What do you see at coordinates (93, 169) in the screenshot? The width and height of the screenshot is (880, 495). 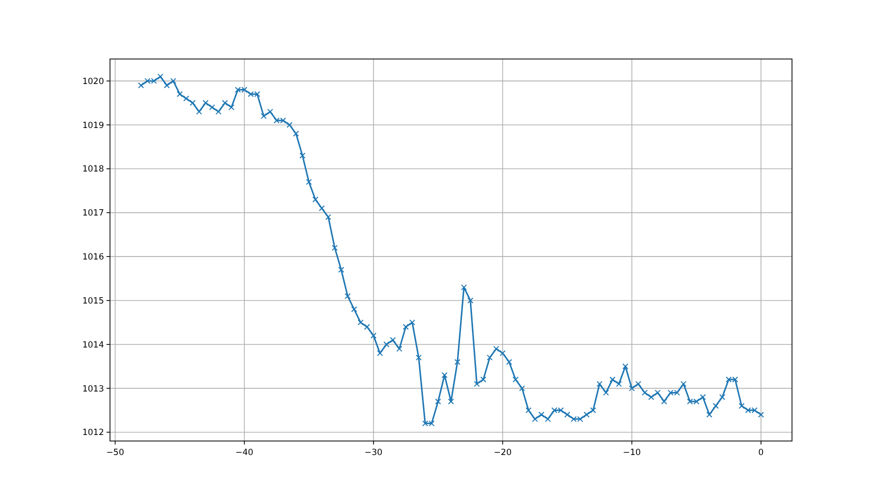 I see `y-tick-label: 1018` at bounding box center [93, 169].